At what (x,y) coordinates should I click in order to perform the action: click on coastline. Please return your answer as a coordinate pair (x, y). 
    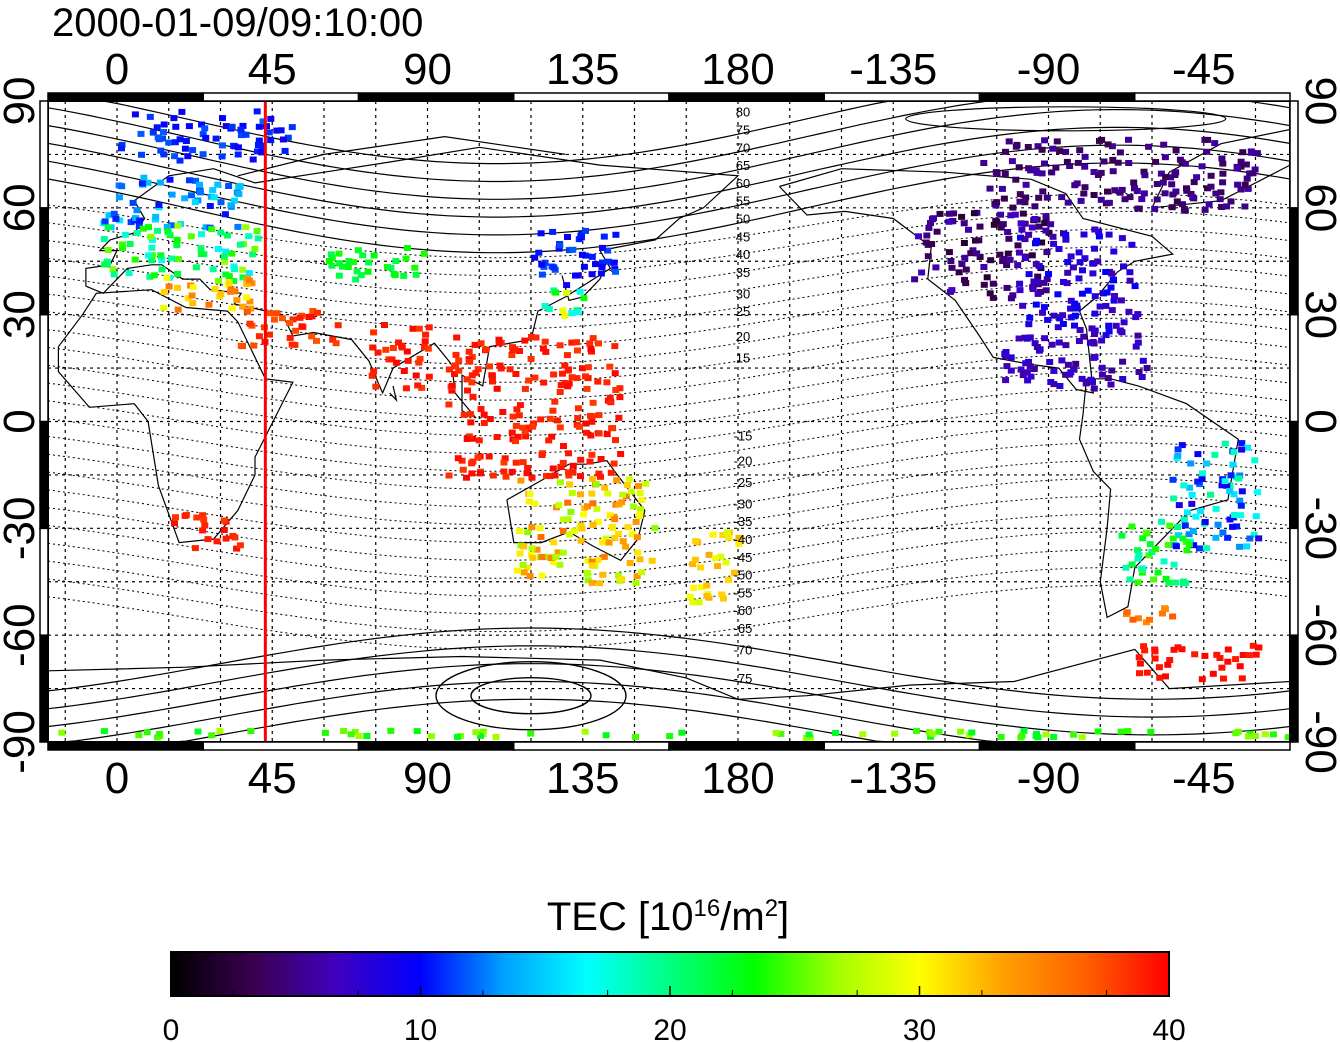
    Looking at the image, I should click on (669, 674).